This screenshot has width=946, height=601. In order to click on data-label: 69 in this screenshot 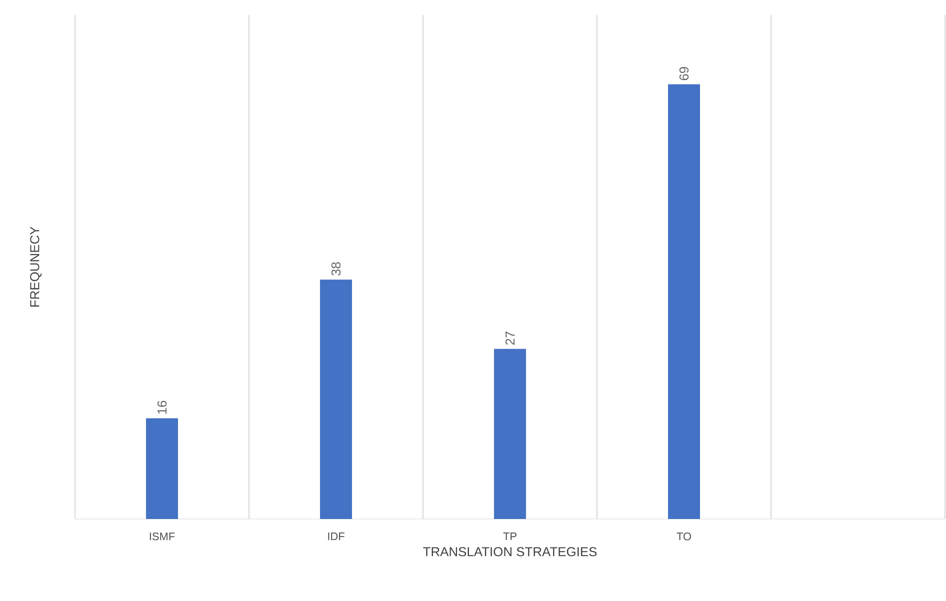, I will do `click(684, 73)`.